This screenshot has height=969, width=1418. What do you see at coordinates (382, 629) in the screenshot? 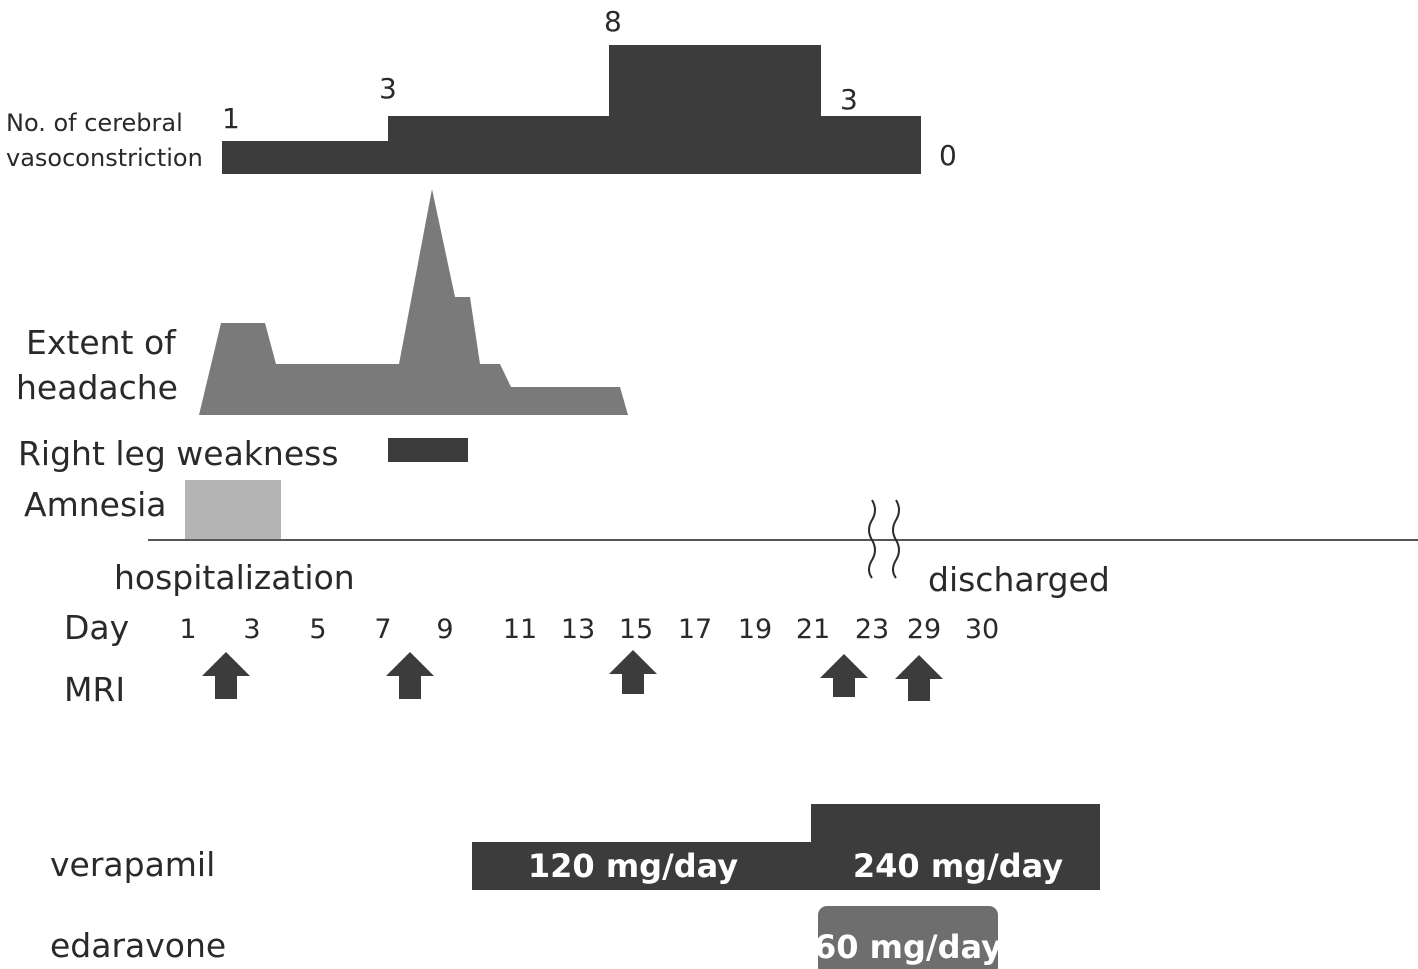
I see `day-tick: 7` at bounding box center [382, 629].